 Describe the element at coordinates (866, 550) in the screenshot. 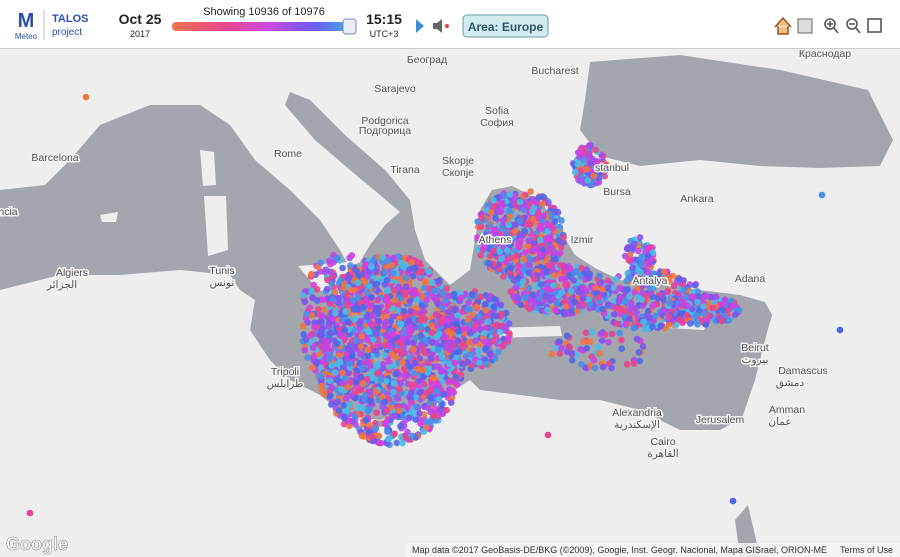

I see `terms-link: Terms of Use` at that location.